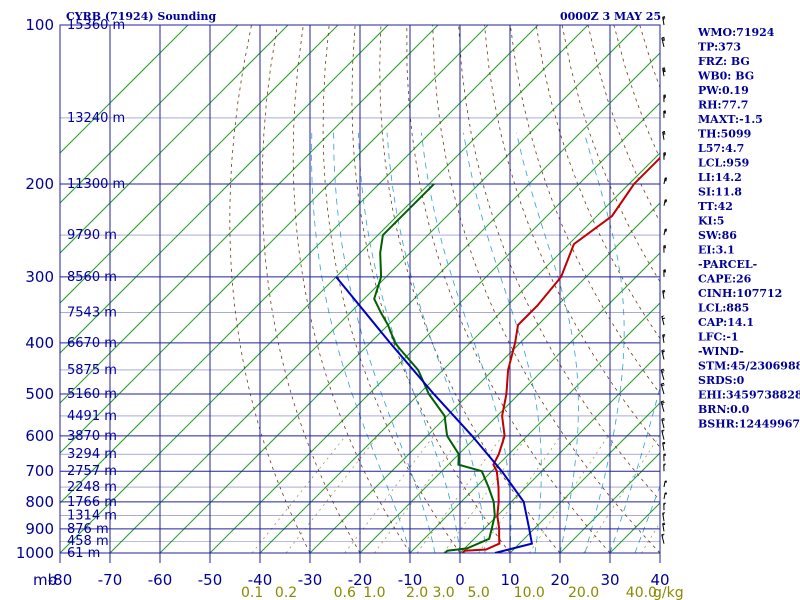 This screenshot has height=600, width=800. I want to click on index-value: TT:42, so click(715, 206).